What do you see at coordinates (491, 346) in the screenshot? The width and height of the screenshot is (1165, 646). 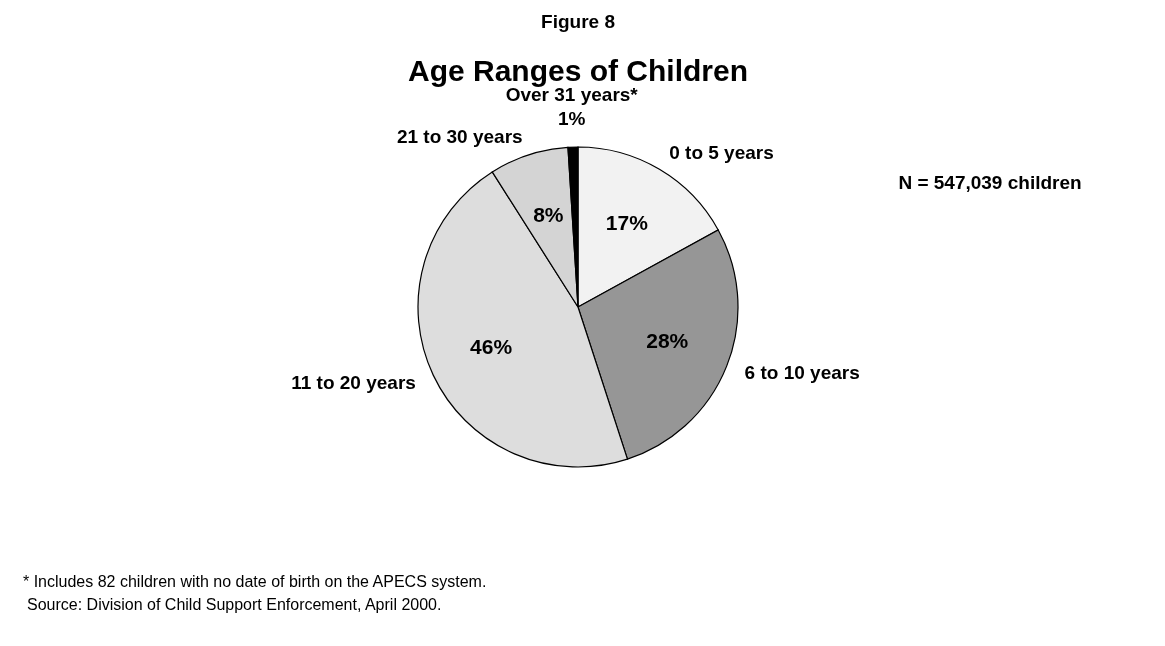 I see `data-label: 46%` at bounding box center [491, 346].